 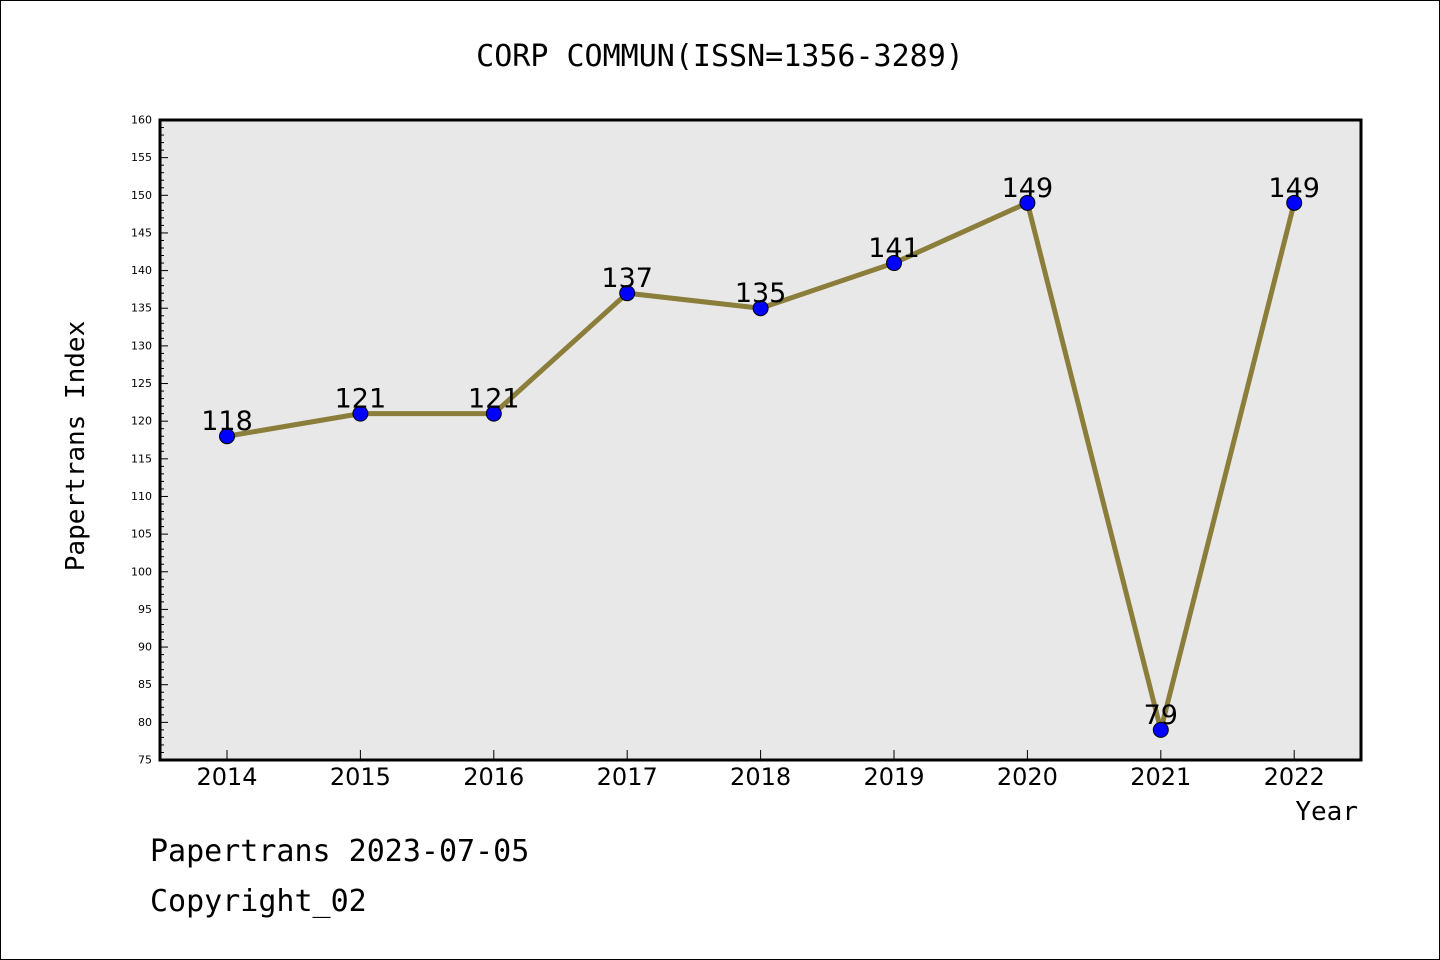 I want to click on x-tick-label: 2020, so click(x=1027, y=777).